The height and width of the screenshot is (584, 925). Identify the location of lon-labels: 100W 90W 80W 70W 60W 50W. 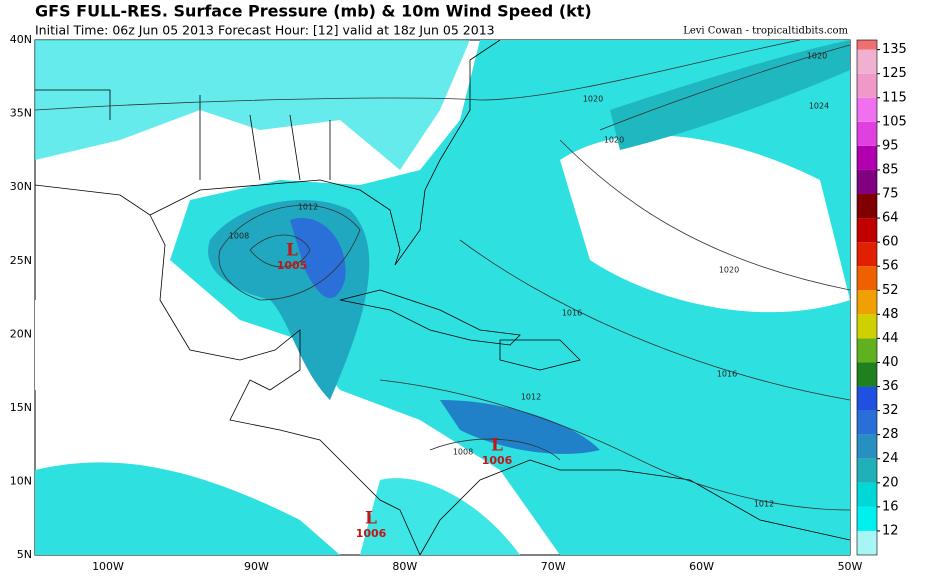
(477, 566).